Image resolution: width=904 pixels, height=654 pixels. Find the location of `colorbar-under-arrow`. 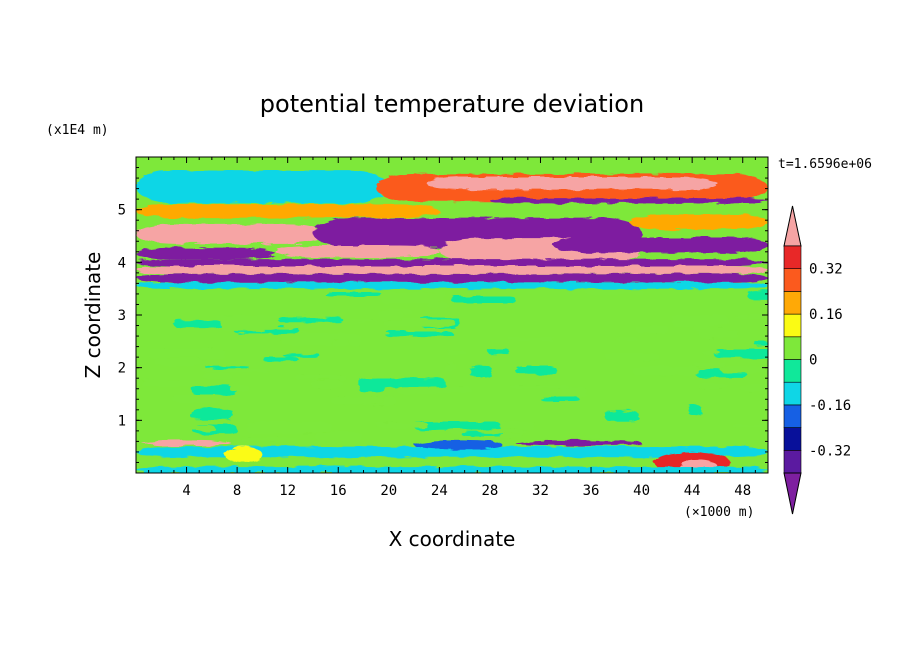

colorbar-under-arrow is located at coordinates (792, 493).